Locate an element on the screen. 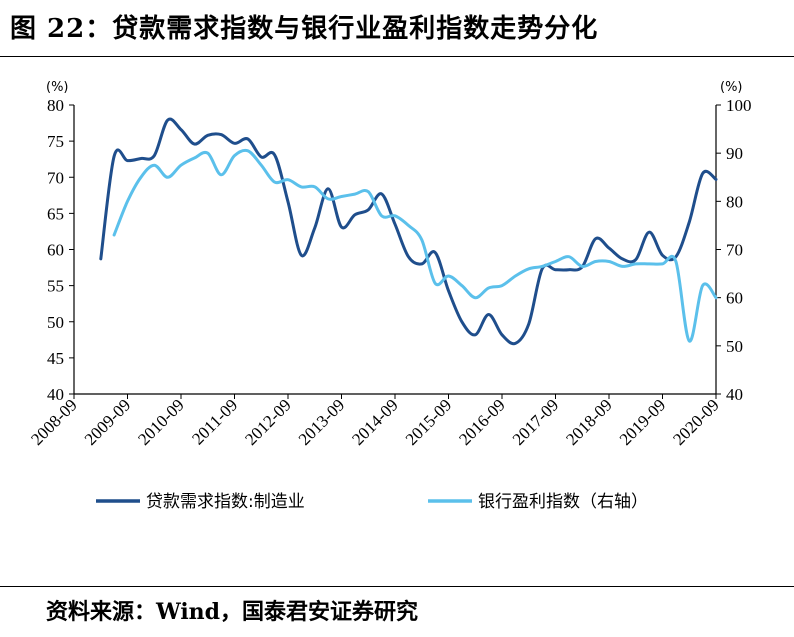 The width and height of the screenshot is (794, 637). y-left-tick-label: 75 is located at coordinates (55, 141).